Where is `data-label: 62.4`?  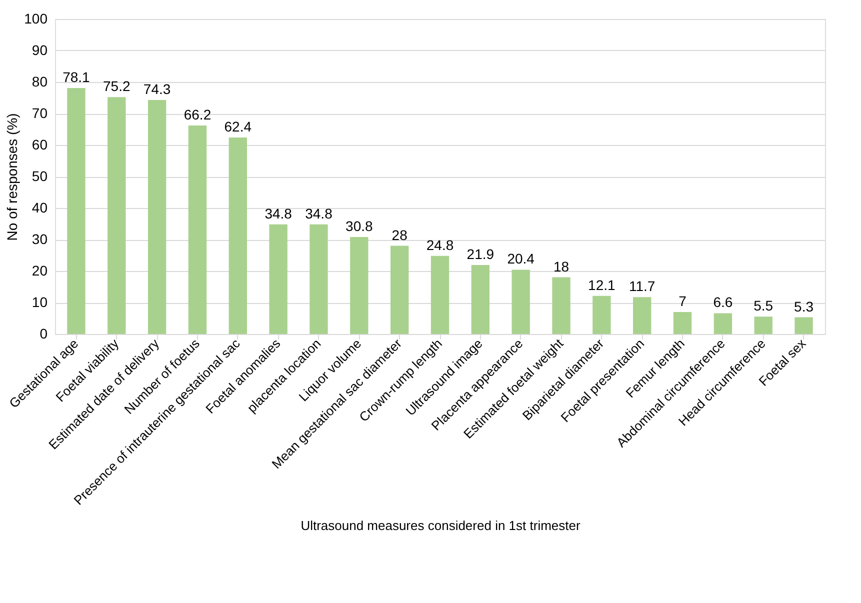
data-label: 62.4 is located at coordinates (238, 126).